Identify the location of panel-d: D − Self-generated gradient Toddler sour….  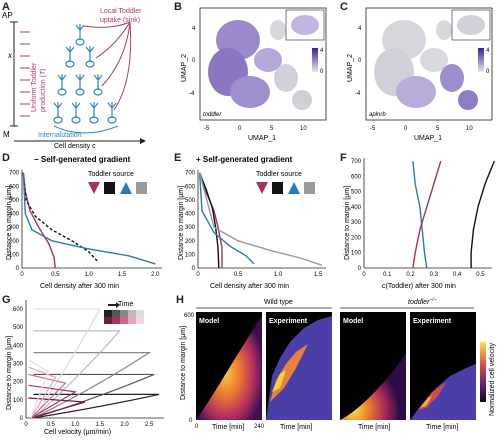
(85, 220).